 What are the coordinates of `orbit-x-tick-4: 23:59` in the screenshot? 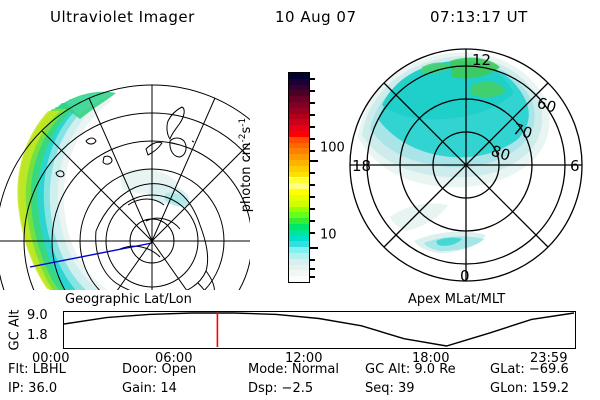 It's located at (549, 358).